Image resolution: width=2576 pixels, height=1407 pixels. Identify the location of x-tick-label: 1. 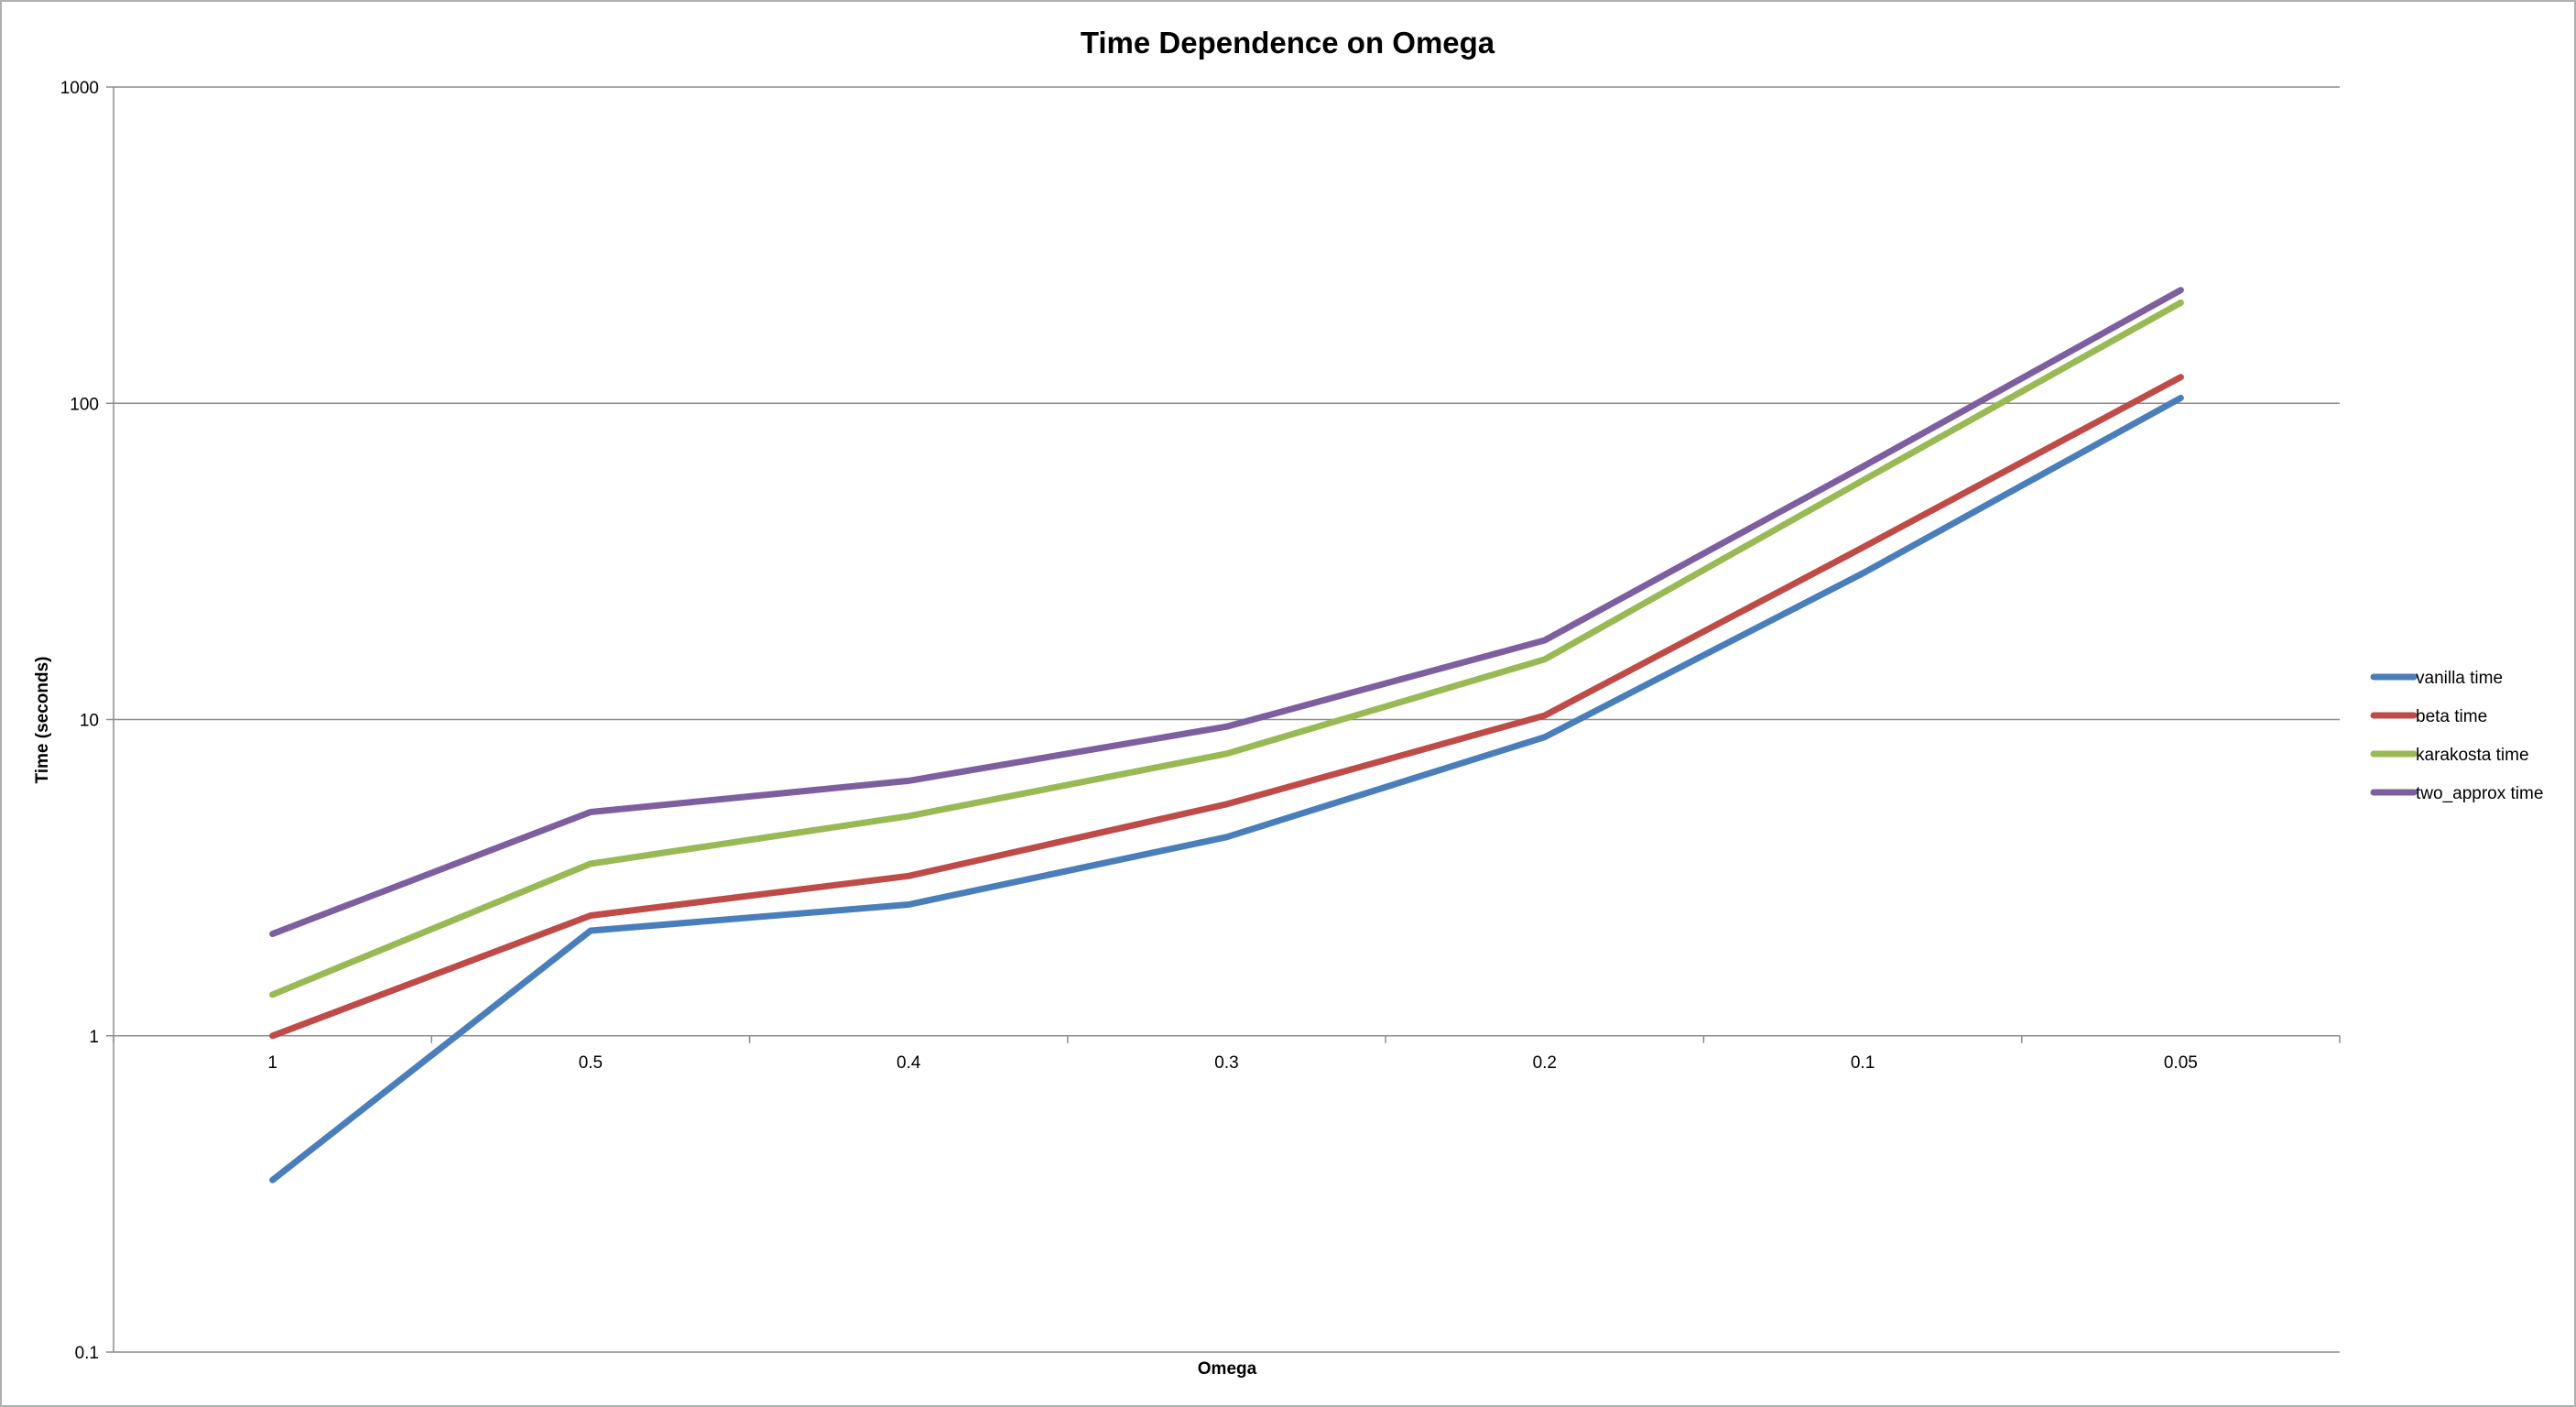
(272, 1063).